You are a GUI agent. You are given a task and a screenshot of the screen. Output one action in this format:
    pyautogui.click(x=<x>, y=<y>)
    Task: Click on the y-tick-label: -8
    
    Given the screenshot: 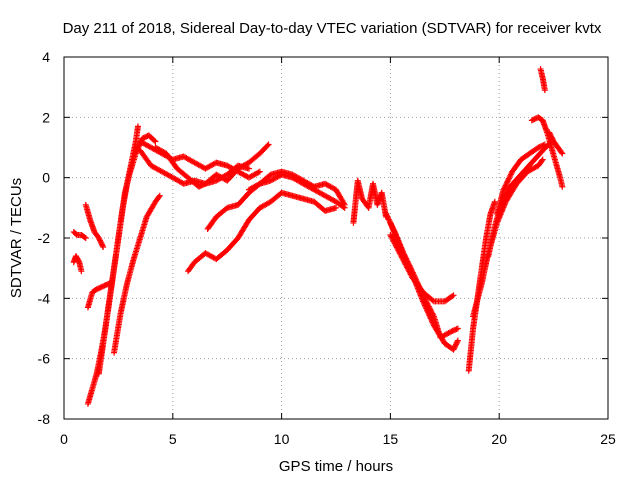 What is the action you would take?
    pyautogui.click(x=44, y=419)
    